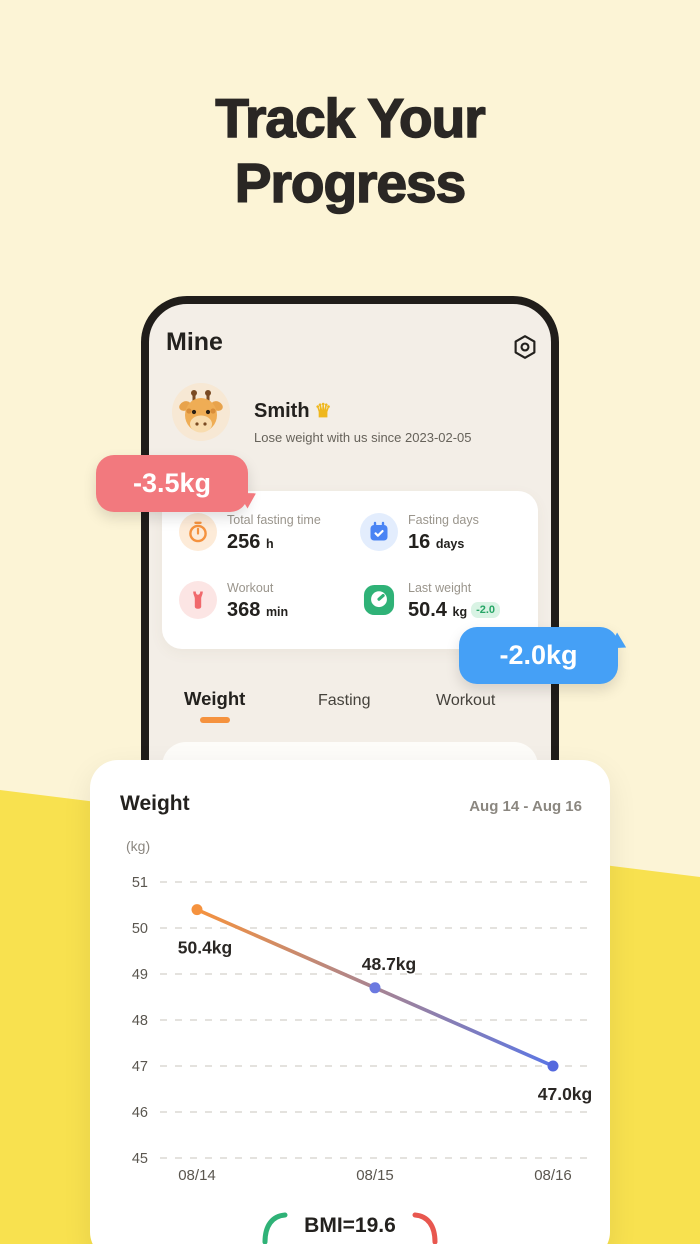 The image size is (700, 1244). Describe the element at coordinates (140, 929) in the screenshot. I see `y-tick-label: 50` at that location.